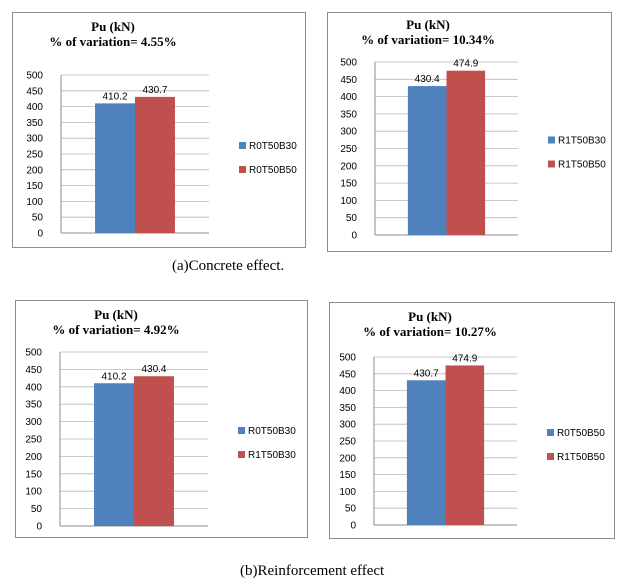 The height and width of the screenshot is (585, 624). I want to click on chart-subtitle: % of variation= 4.55%, so click(113, 41).